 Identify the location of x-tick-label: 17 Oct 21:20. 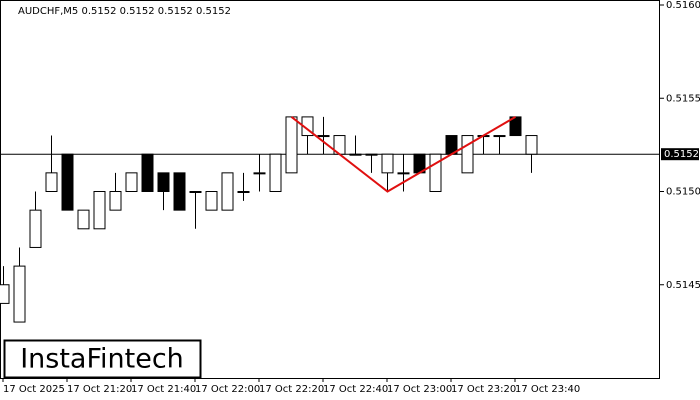
(99, 389).